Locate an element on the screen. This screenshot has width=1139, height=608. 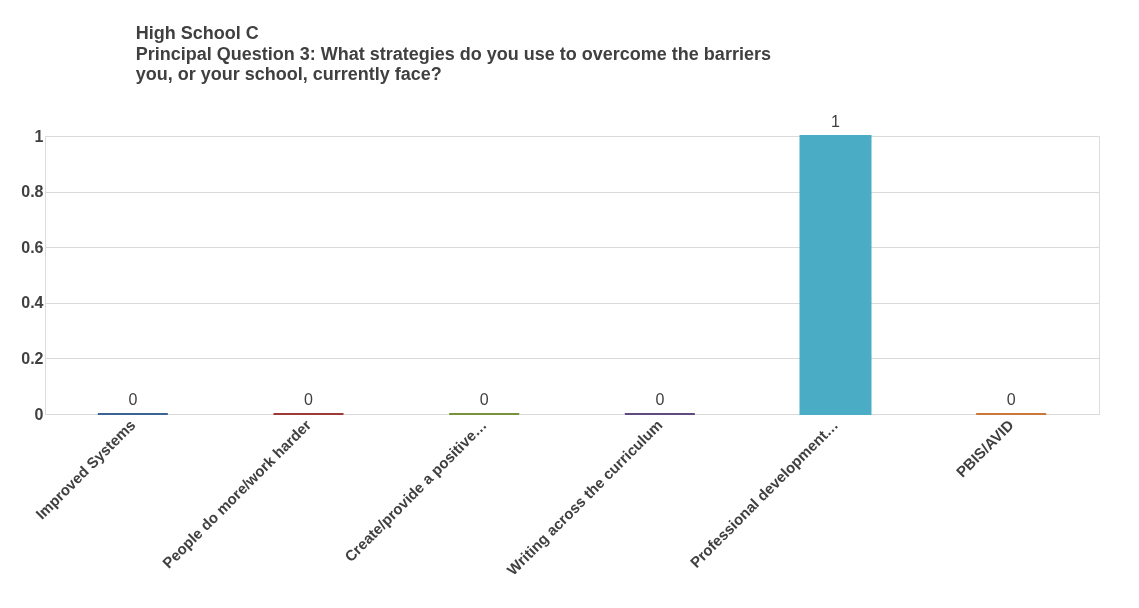
data-label: 1 is located at coordinates (836, 121).